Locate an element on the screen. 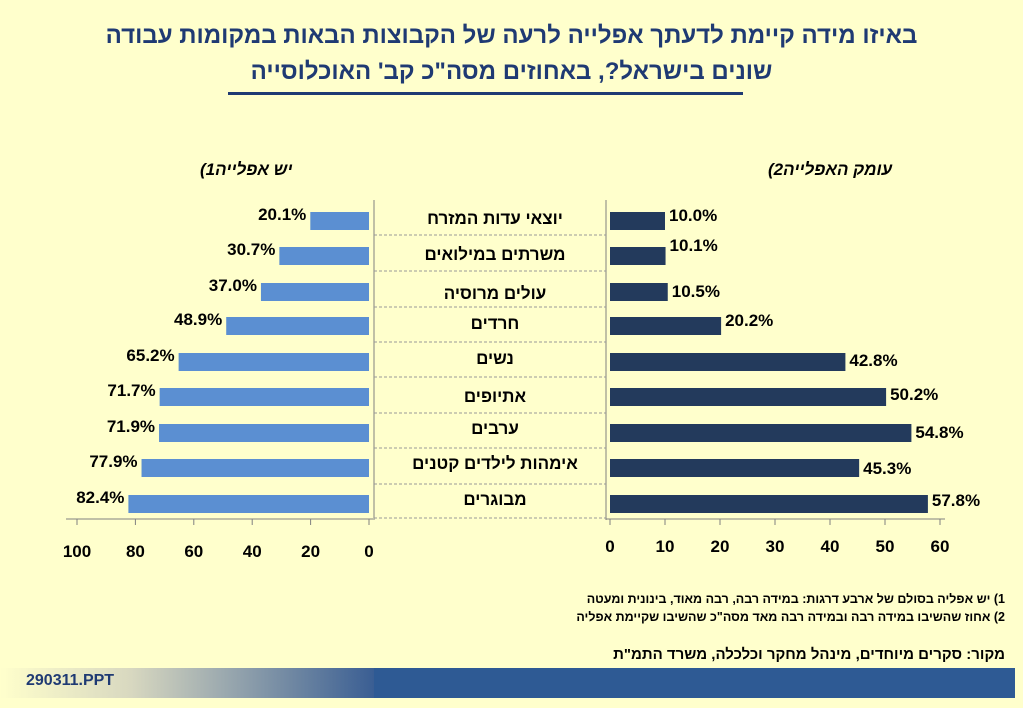 The width and height of the screenshot is (1023, 708). right-bar-value-label: 45.3% is located at coordinates (887, 468).